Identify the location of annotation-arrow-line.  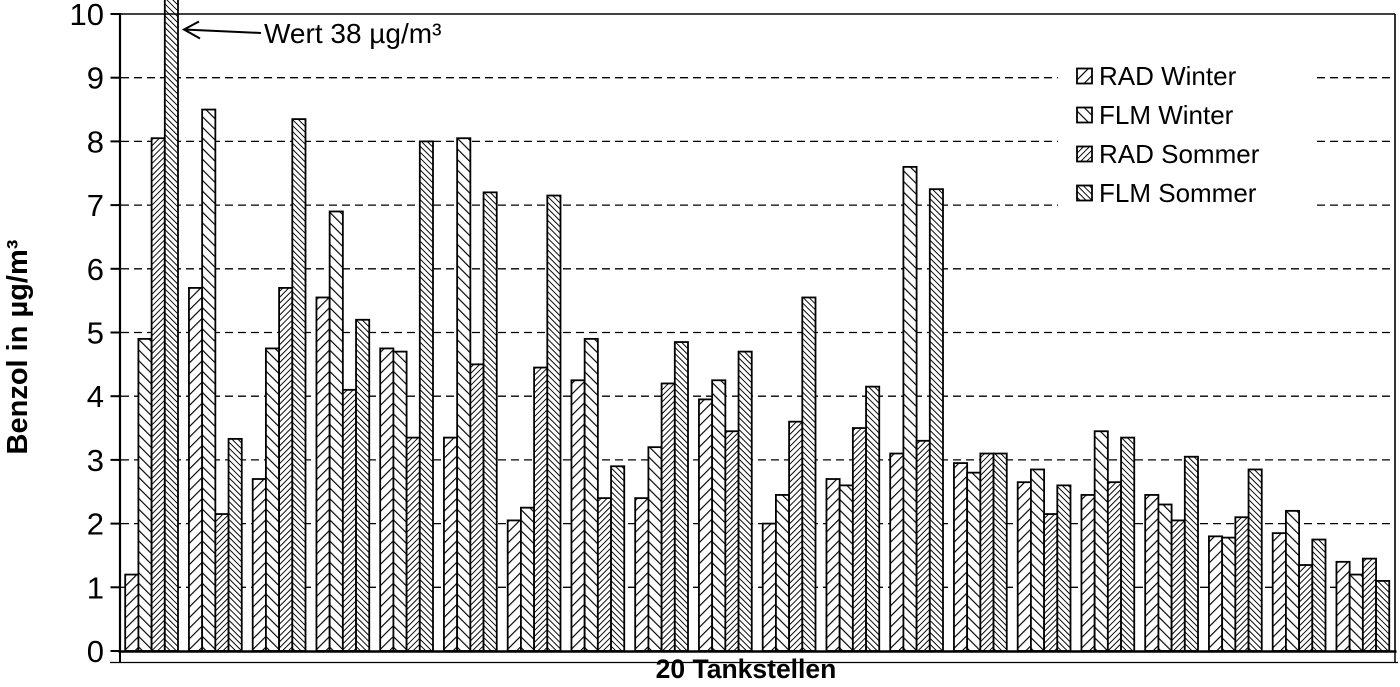
(222, 31).